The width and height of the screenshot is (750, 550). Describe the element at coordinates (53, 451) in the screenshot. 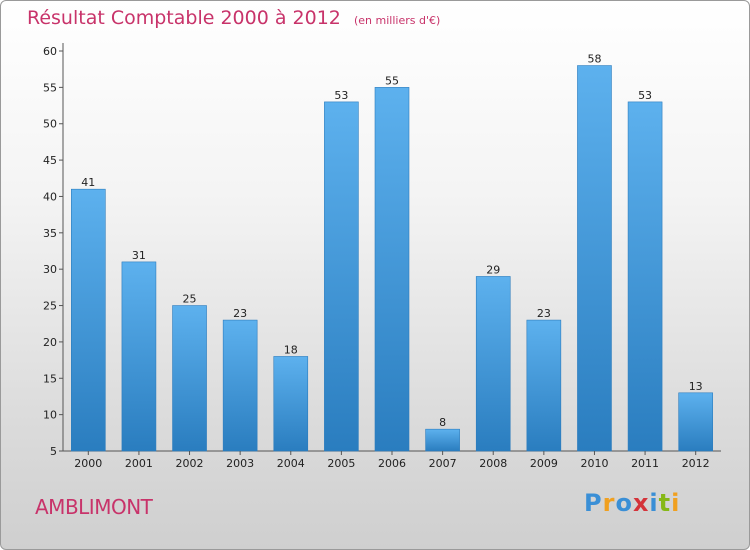

I see `y-tick-label: 5` at that location.